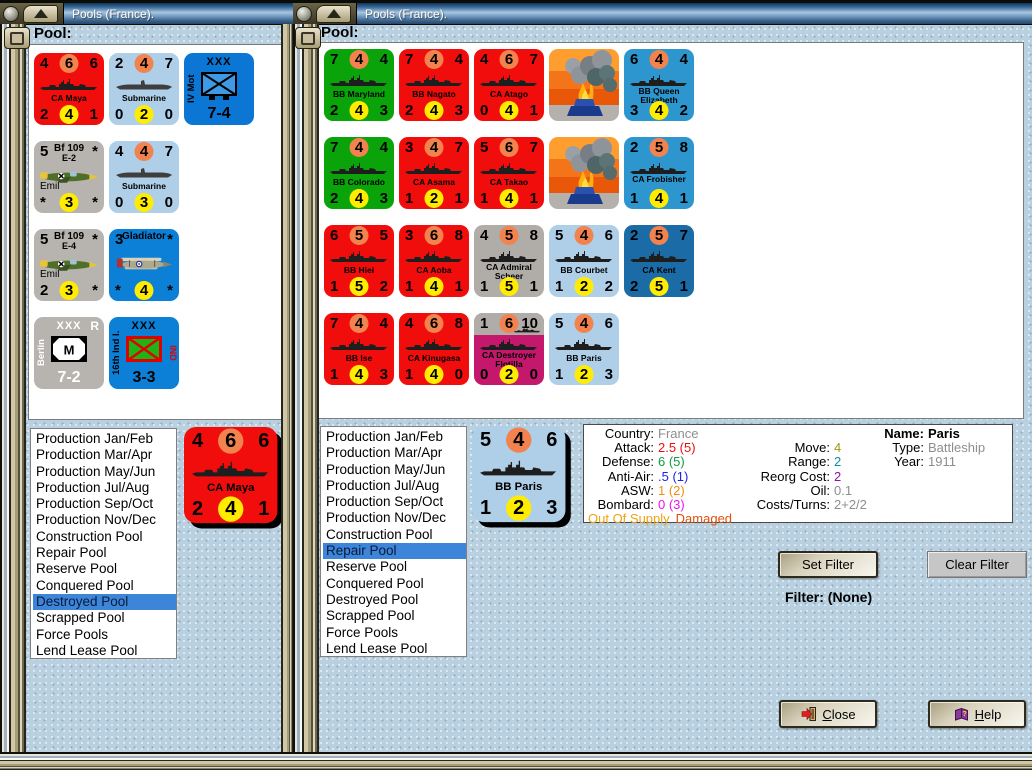  I want to click on small-ship-silhouette-icon, so click(527, 330).